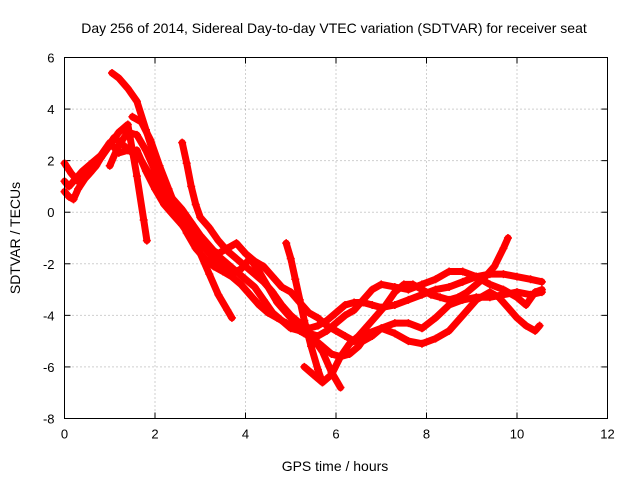  Describe the element at coordinates (49, 419) in the screenshot. I see `y-tick-label: -8` at that location.